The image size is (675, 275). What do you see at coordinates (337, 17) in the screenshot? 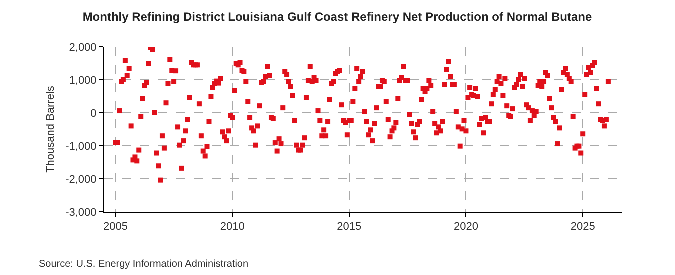
I see `chart-title: Monthly Refining District Louisiana Gulf Coast Refinery Net Production of Normal Butane` at bounding box center [337, 17].